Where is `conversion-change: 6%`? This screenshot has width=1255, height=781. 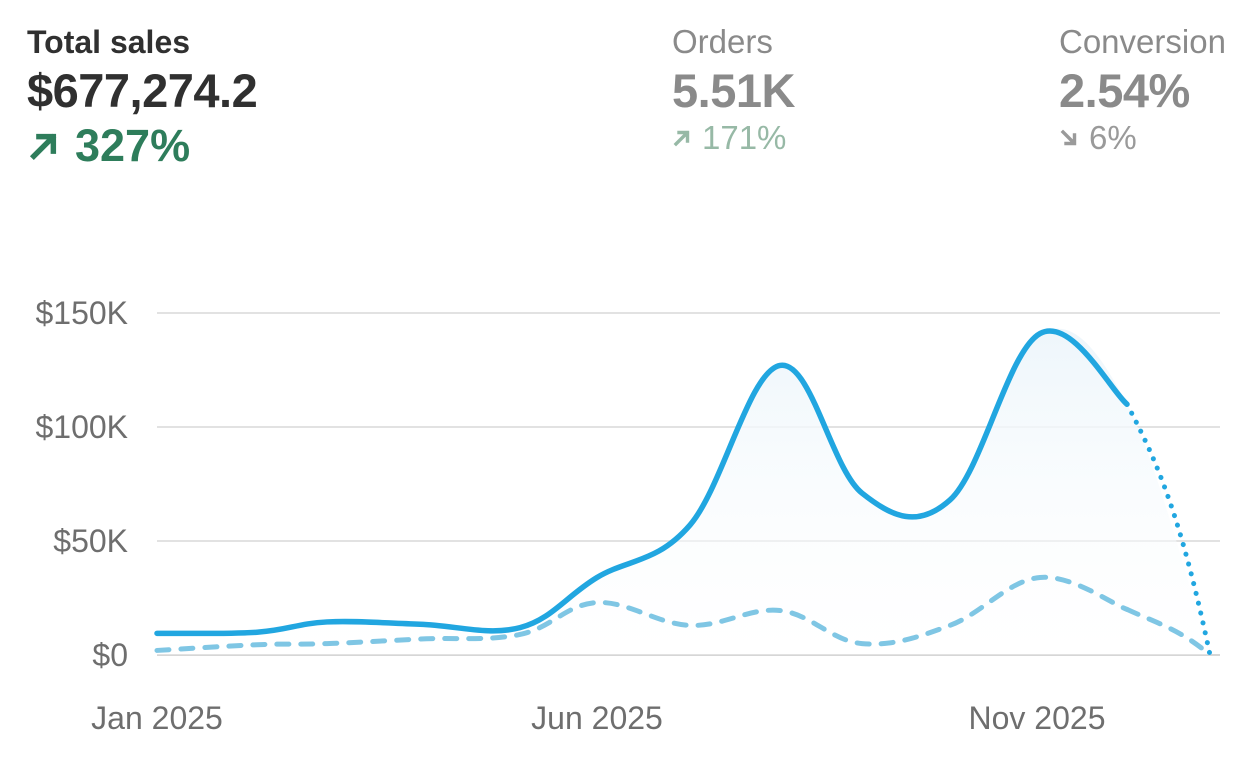
conversion-change: 6% is located at coordinates (1142, 138).